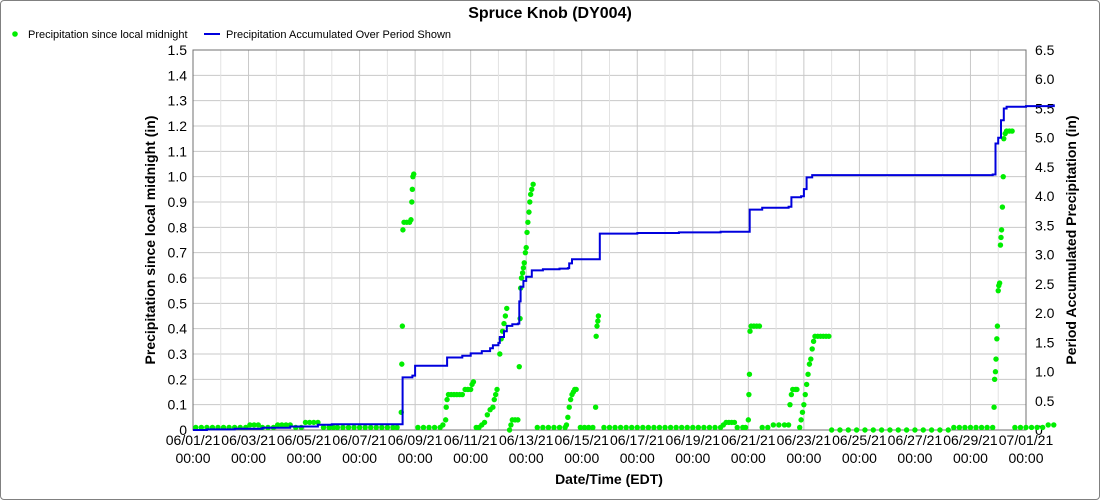 The width and height of the screenshot is (1100, 500). What do you see at coordinates (178, 126) in the screenshot?
I see `left-tick-label: 1.2` at bounding box center [178, 126].